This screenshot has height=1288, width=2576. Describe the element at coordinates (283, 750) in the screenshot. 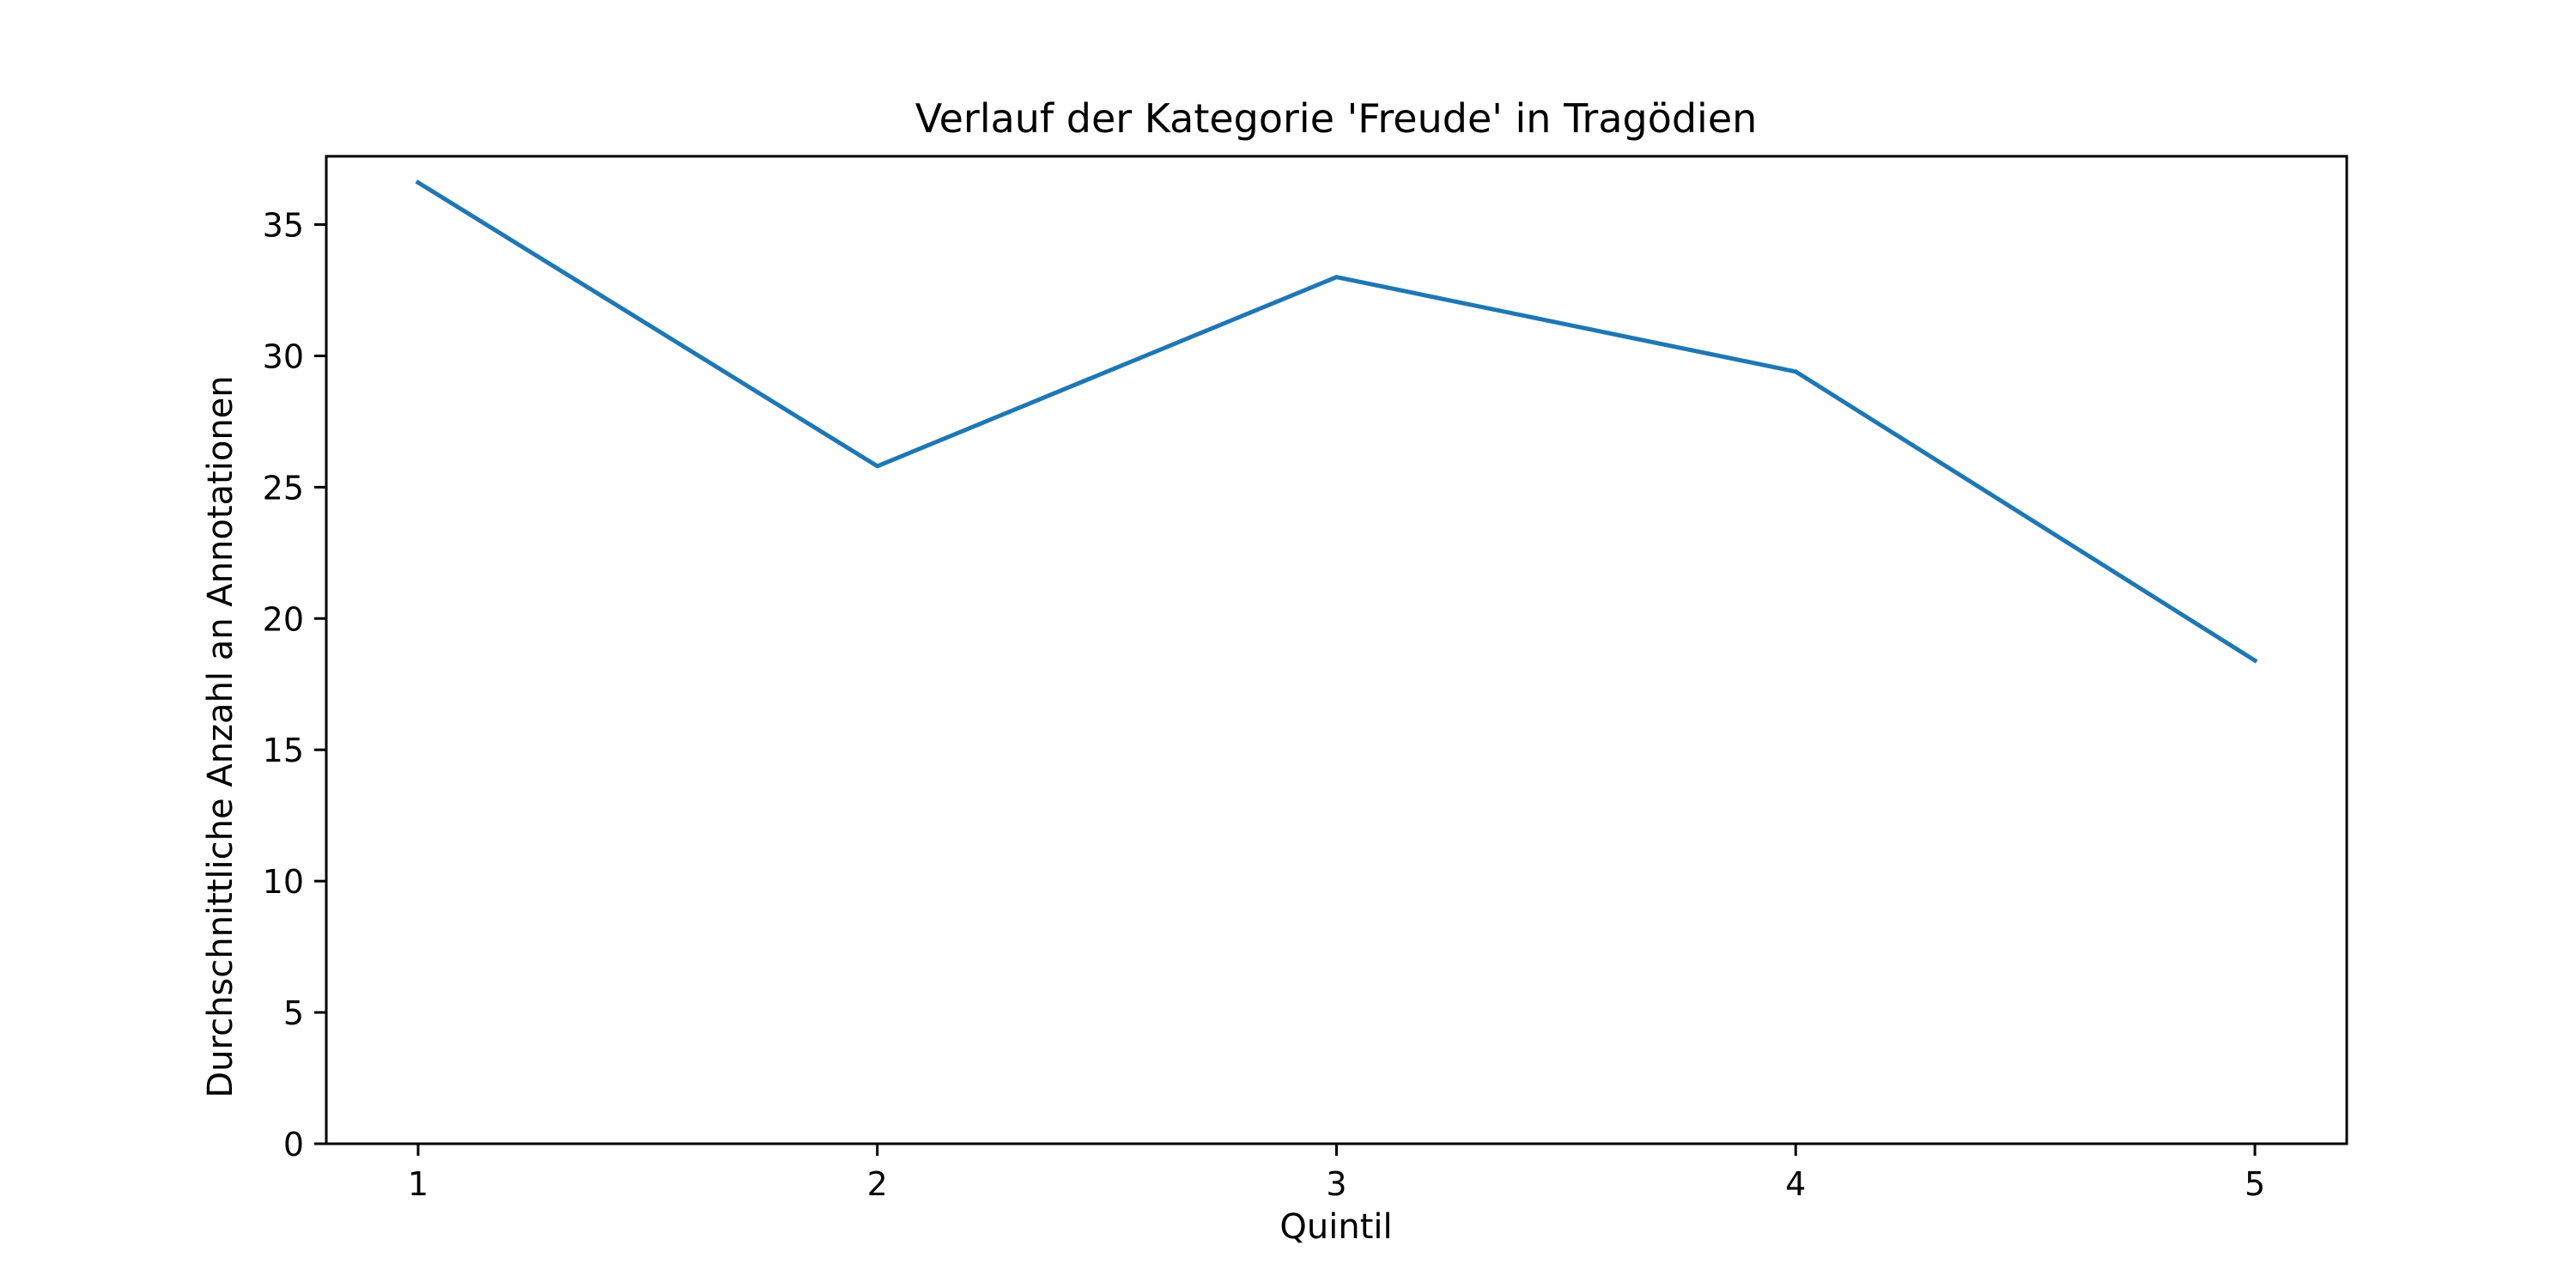

I see `y-tick-label: 15` at that location.